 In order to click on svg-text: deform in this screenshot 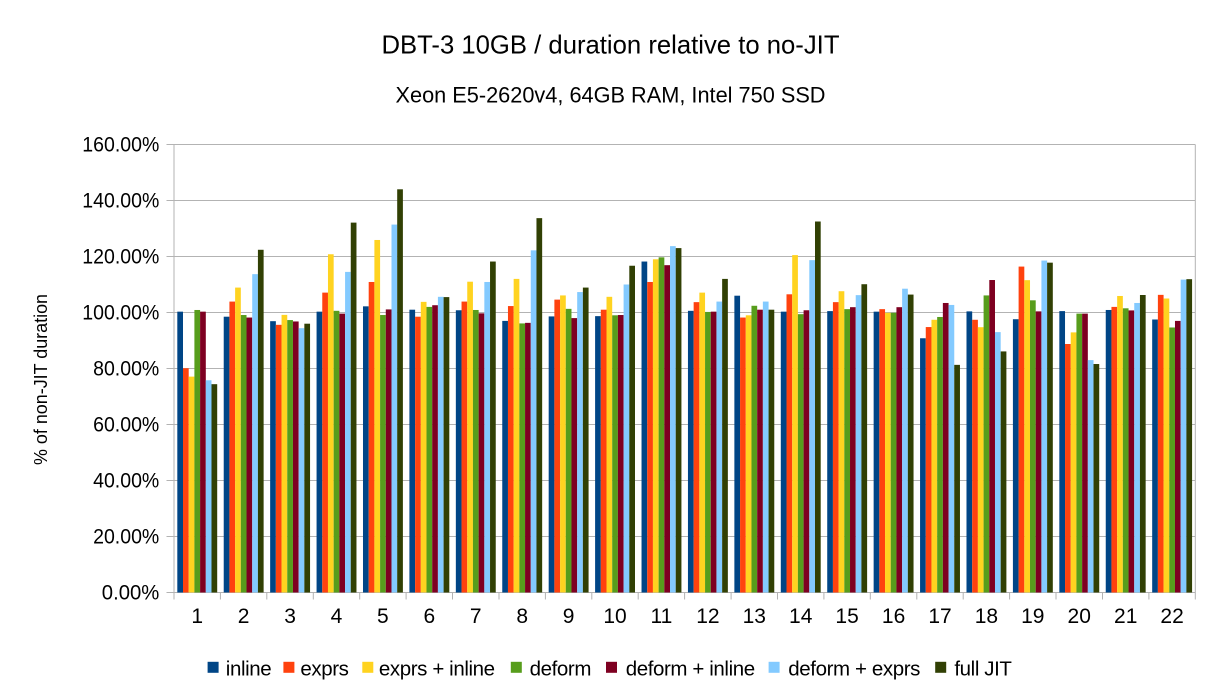, I will do `click(560, 669)`.